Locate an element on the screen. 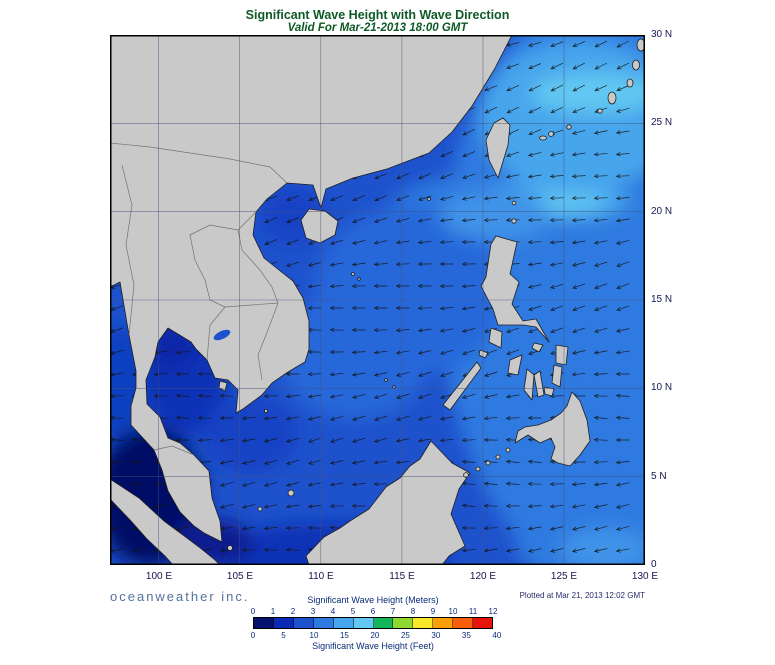 This screenshot has width=775, height=665. lon-axis-label-100e: 100 E is located at coordinates (159, 576).